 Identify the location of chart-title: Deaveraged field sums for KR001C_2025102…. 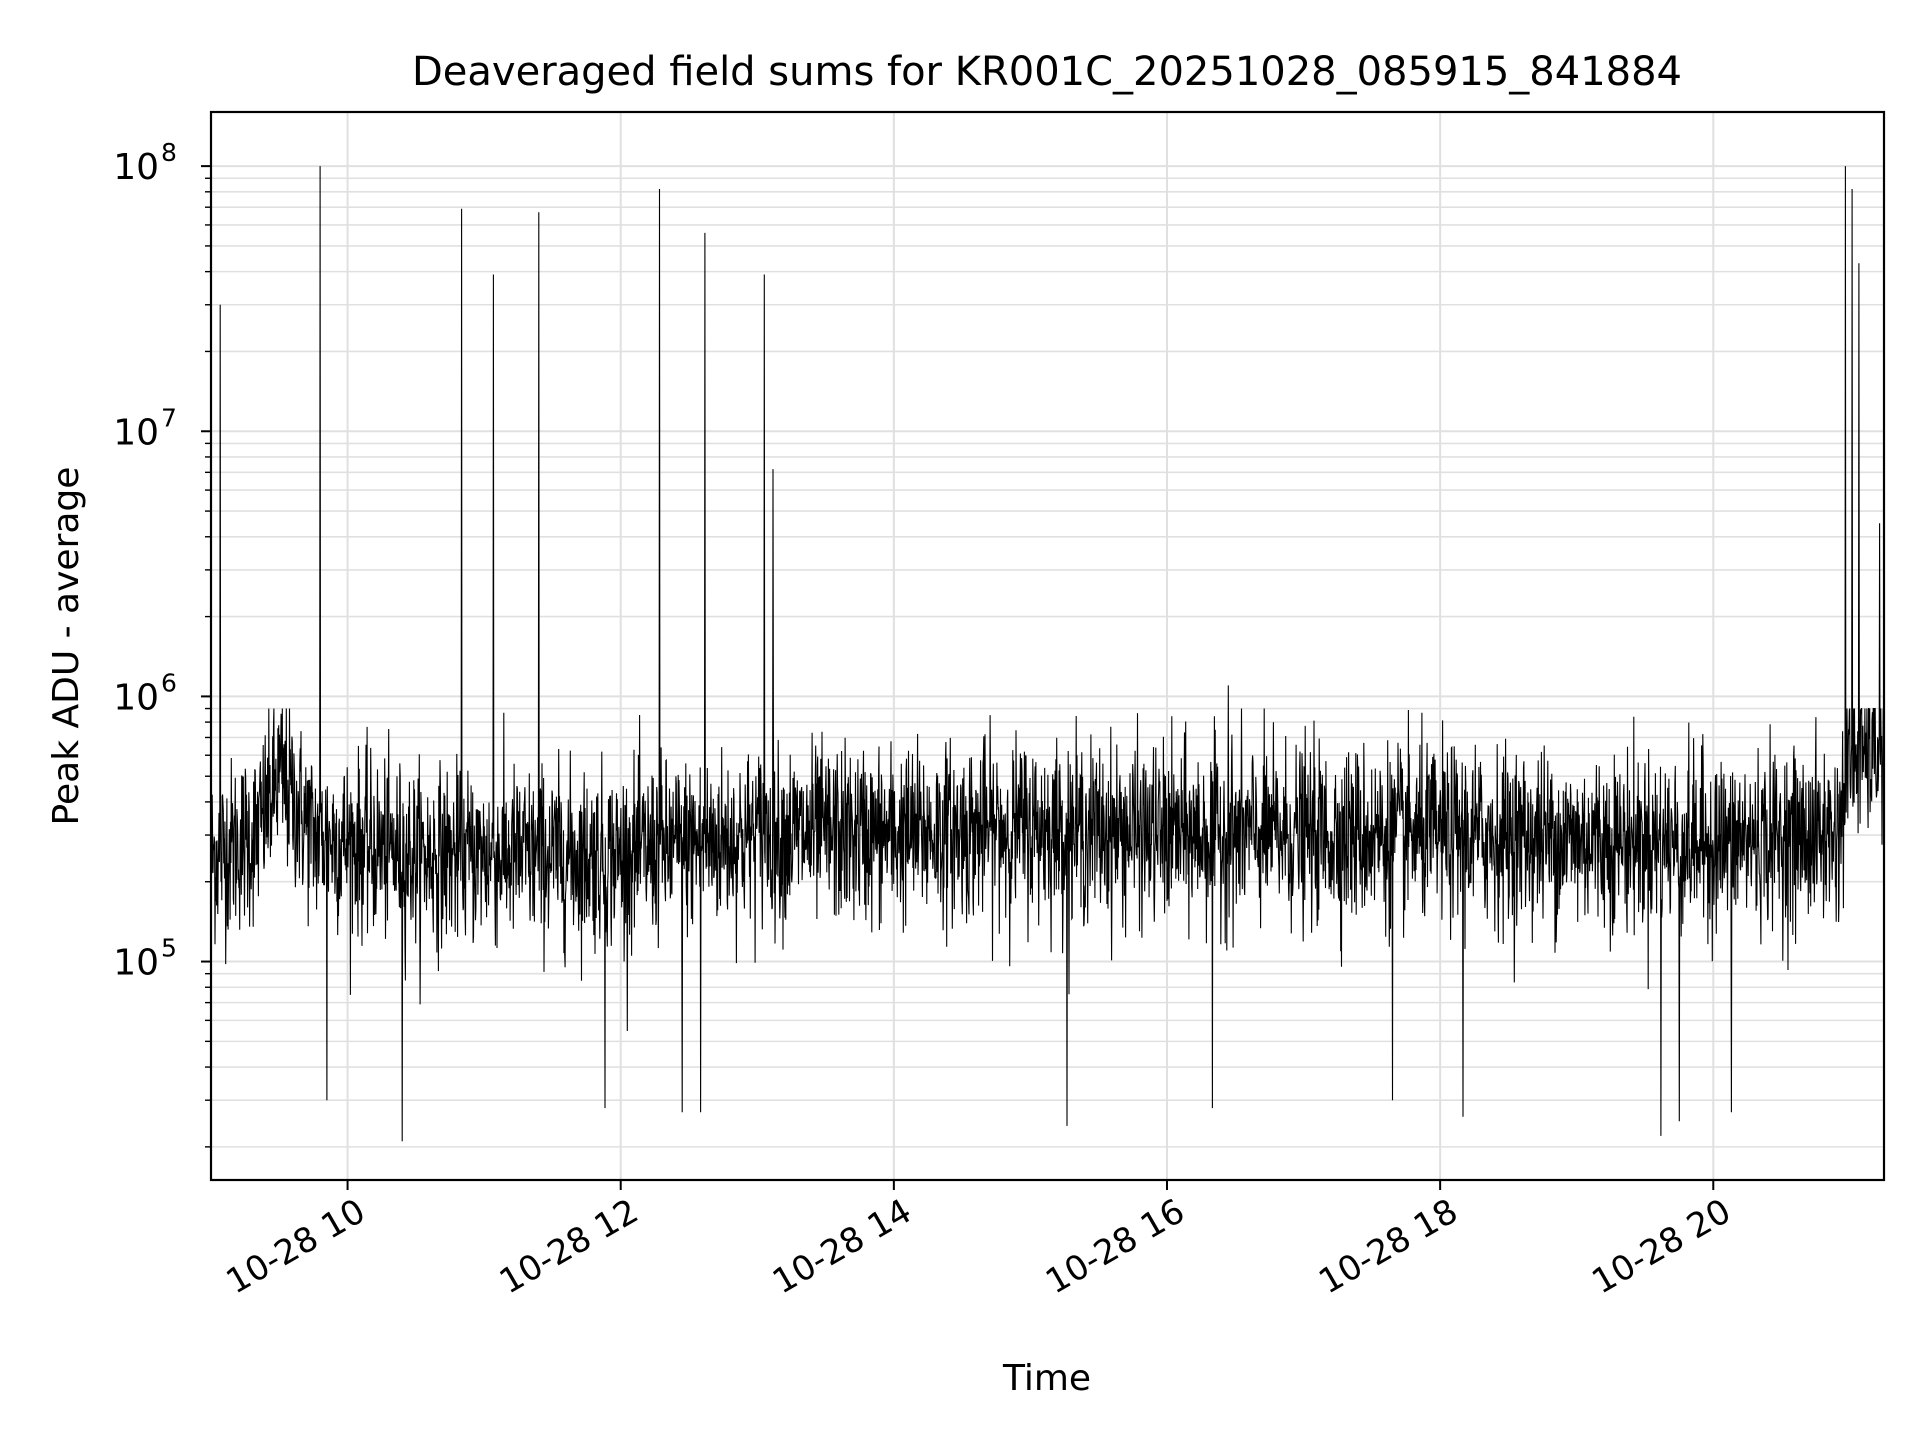
(1047, 72).